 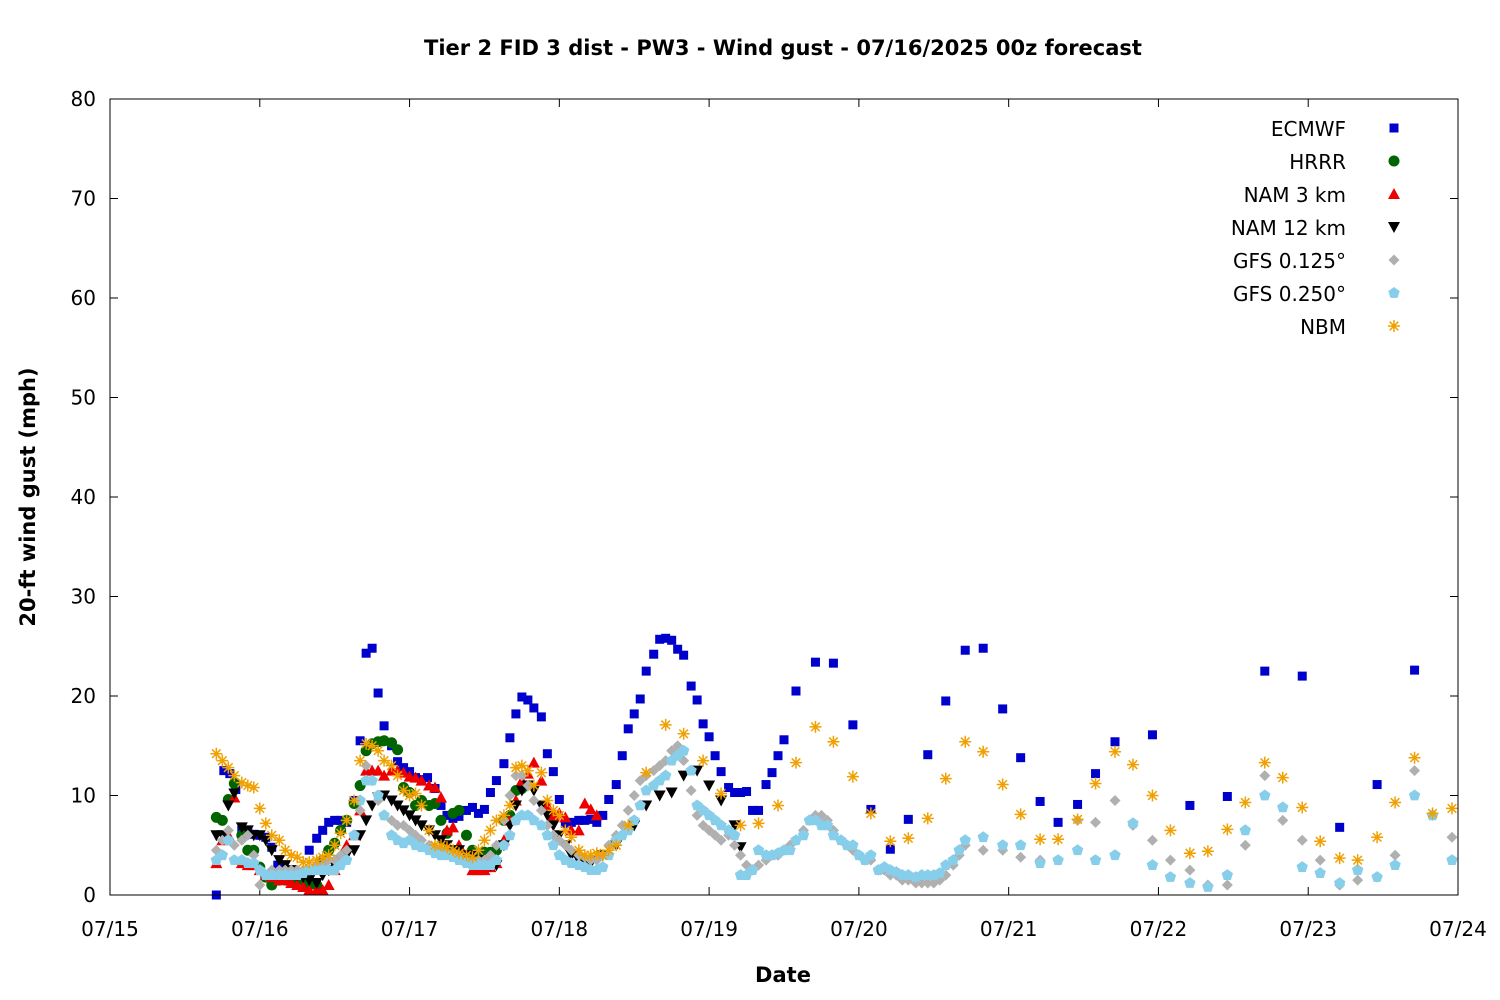 What do you see at coordinates (83, 199) in the screenshot?
I see `y-tick-label: 70` at bounding box center [83, 199].